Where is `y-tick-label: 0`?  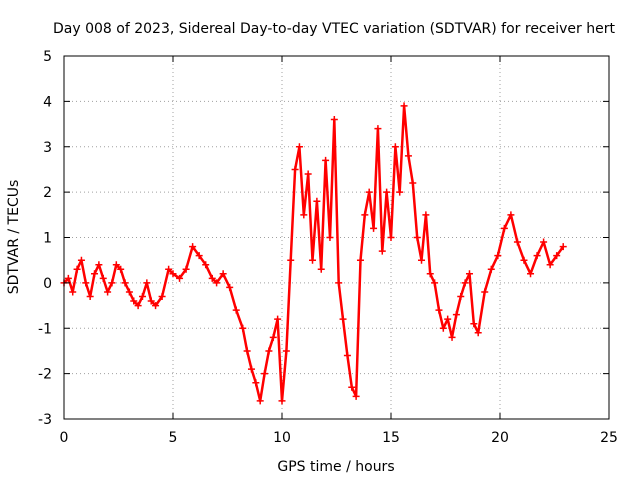
y-tick-label: 0 is located at coordinates (47, 284).